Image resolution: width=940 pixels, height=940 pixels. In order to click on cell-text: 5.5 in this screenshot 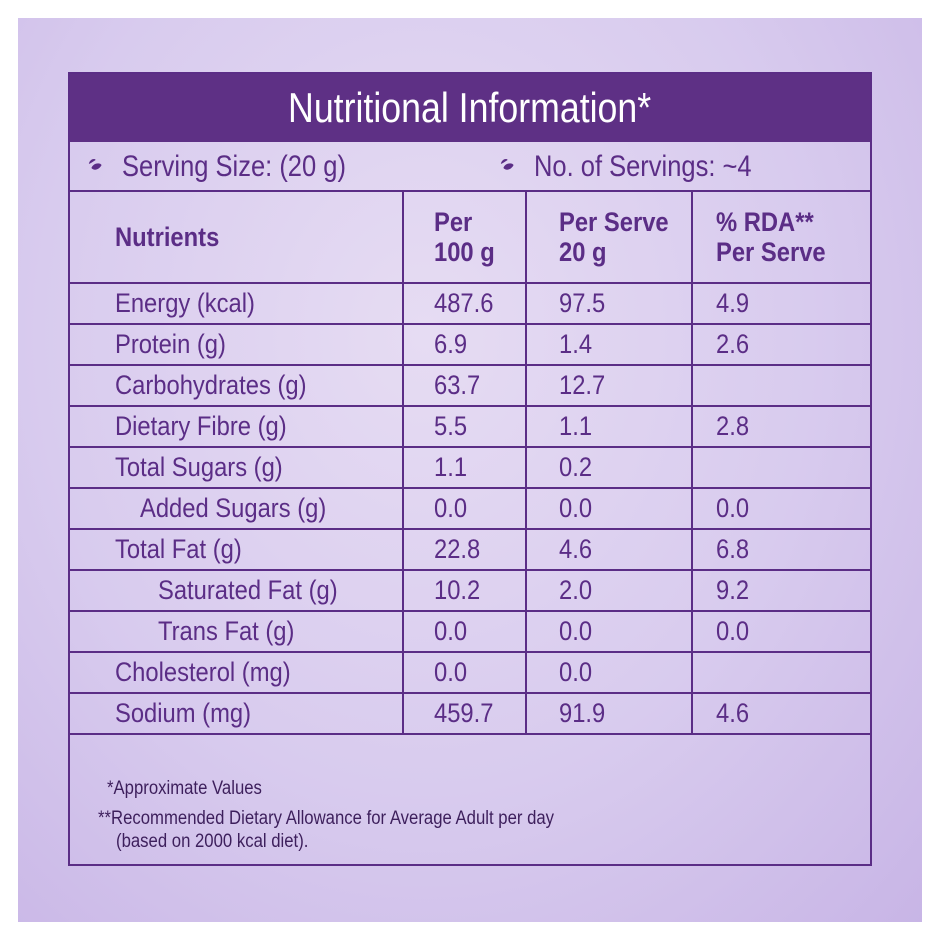, I will do `click(451, 426)`.